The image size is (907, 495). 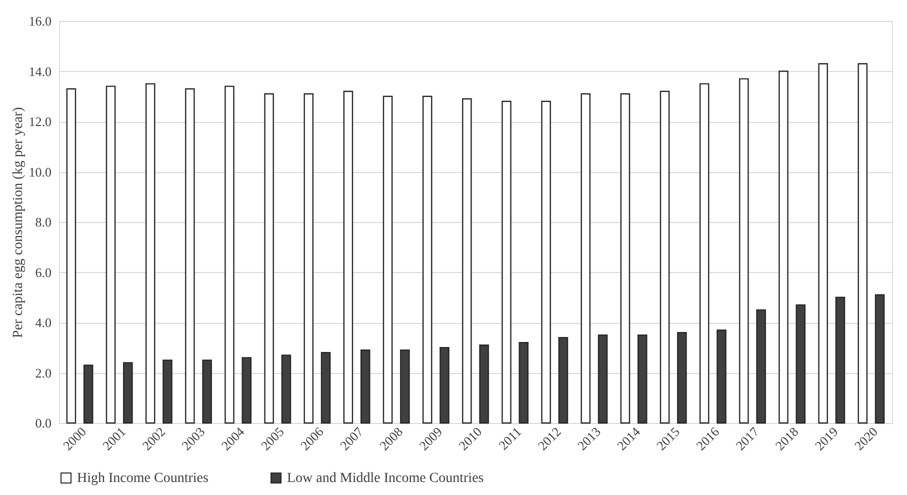 What do you see at coordinates (43, 372) in the screenshot?
I see `y-tick-label: 2.0` at bounding box center [43, 372].